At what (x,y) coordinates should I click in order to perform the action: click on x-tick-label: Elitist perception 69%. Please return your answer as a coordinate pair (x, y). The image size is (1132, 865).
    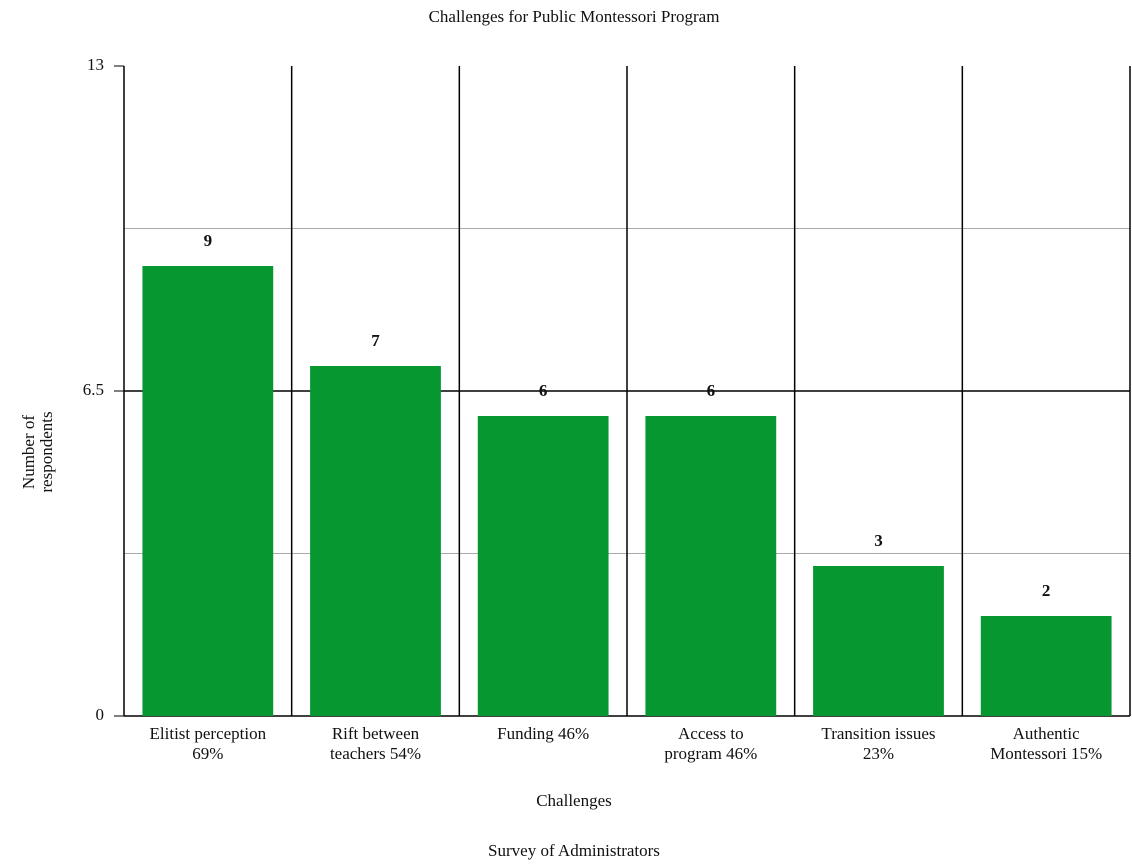
    Looking at the image, I should click on (208, 743).